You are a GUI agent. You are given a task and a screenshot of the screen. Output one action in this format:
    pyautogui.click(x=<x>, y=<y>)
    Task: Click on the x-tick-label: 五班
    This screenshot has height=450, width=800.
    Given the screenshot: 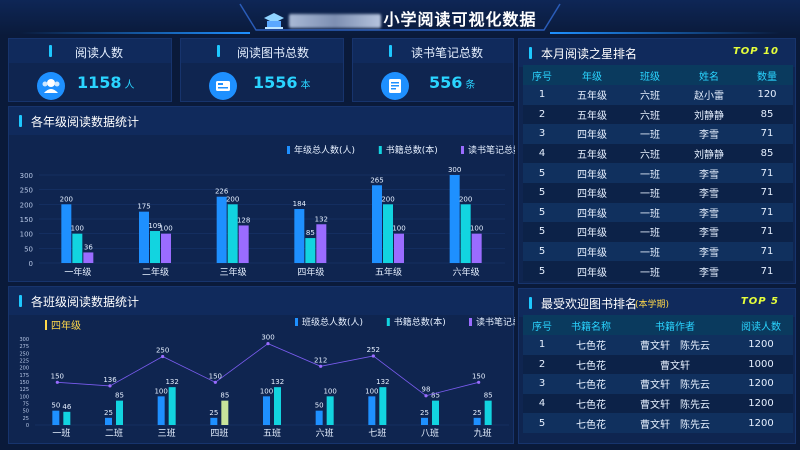 What is the action you would take?
    pyautogui.click(x=272, y=433)
    